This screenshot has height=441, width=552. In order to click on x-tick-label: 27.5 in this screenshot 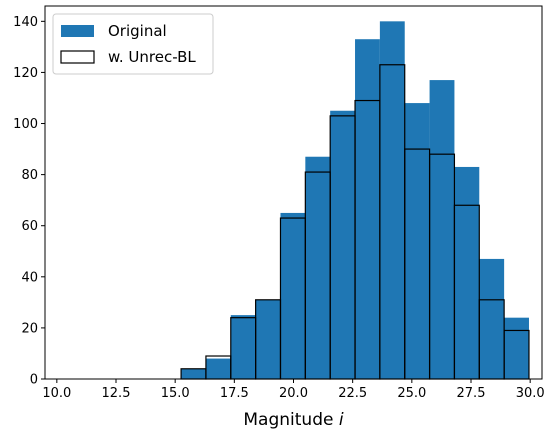, I will do `click(471, 393)`.